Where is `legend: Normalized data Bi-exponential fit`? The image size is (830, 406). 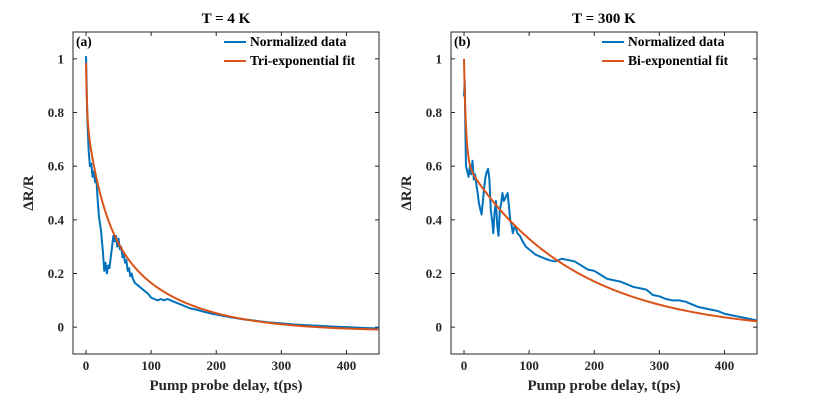
legend: Normalized data Bi-exponential fit is located at coordinates (665, 51).